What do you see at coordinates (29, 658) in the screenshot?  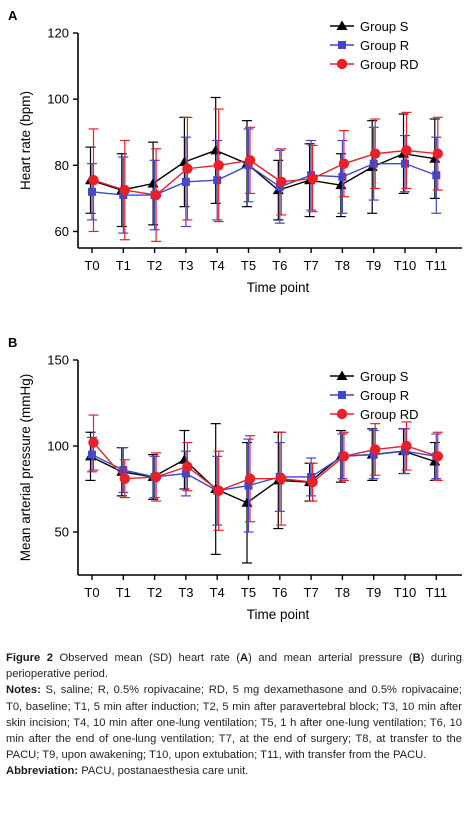 I see `caption-figure-label: Figure 2` at bounding box center [29, 658].